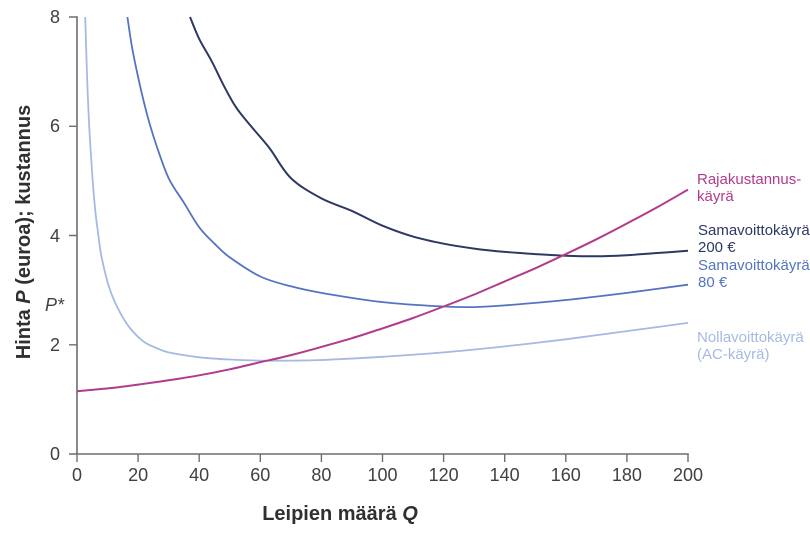 The image size is (810, 535). What do you see at coordinates (713, 282) in the screenshot?
I see `curve-label-line: 80 €` at bounding box center [713, 282].